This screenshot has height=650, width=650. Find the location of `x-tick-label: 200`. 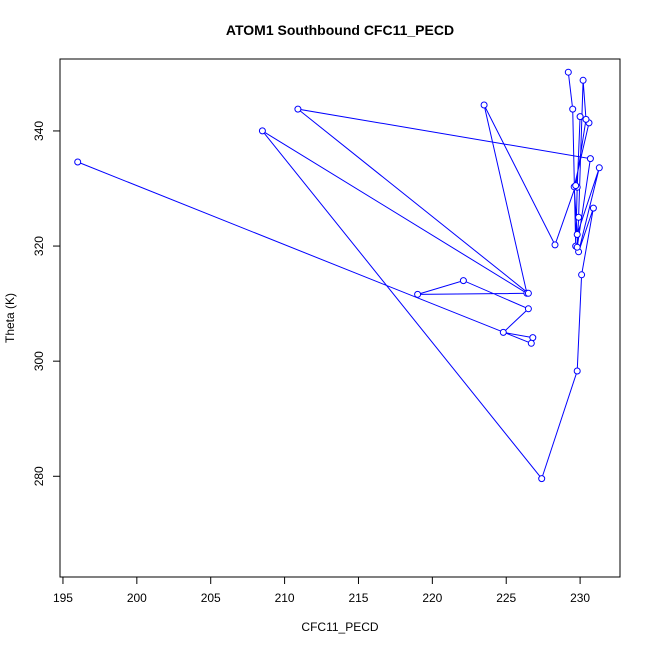

x-tick-label: 200 is located at coordinates (137, 598).